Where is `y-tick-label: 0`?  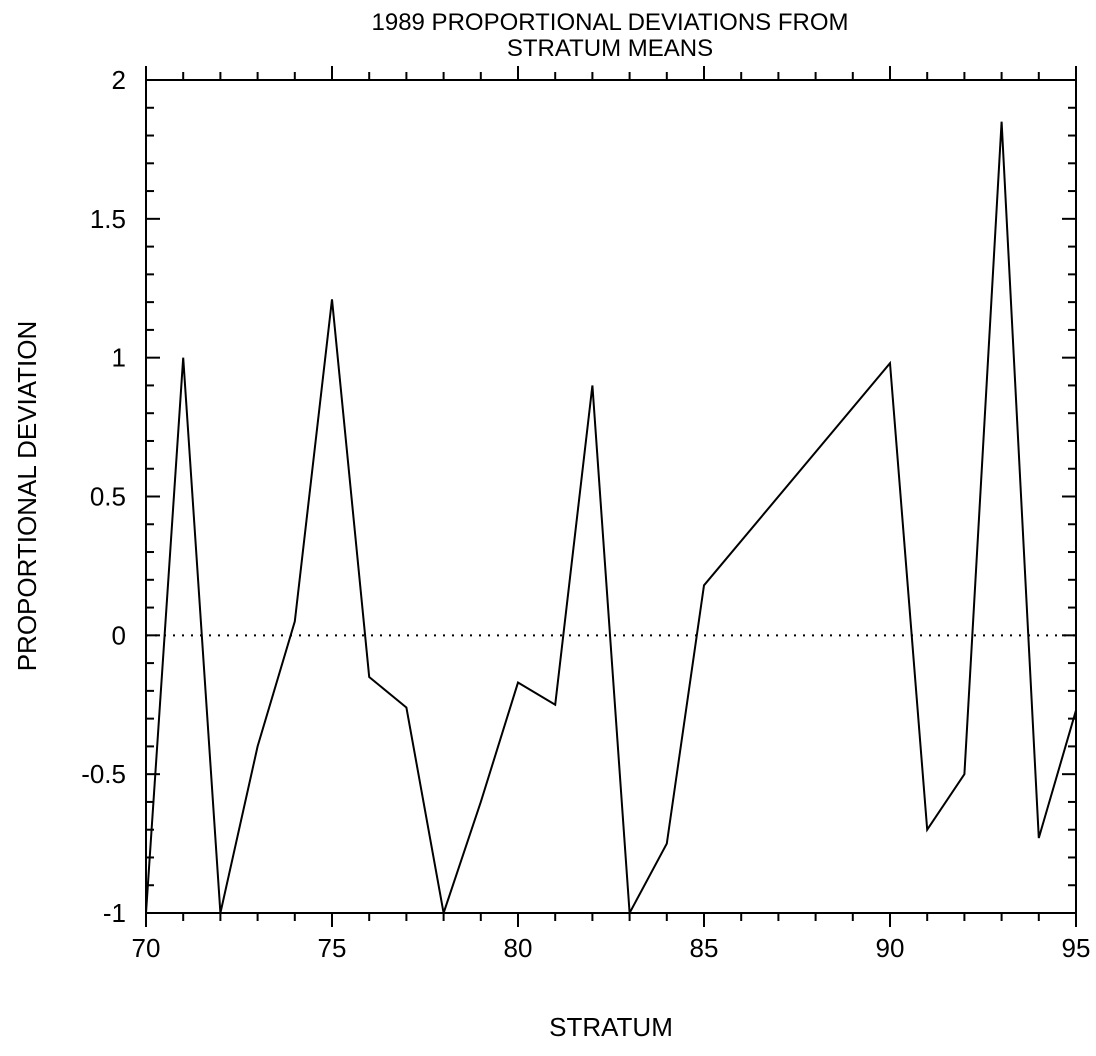
y-tick-label: 0 is located at coordinates (119, 635).